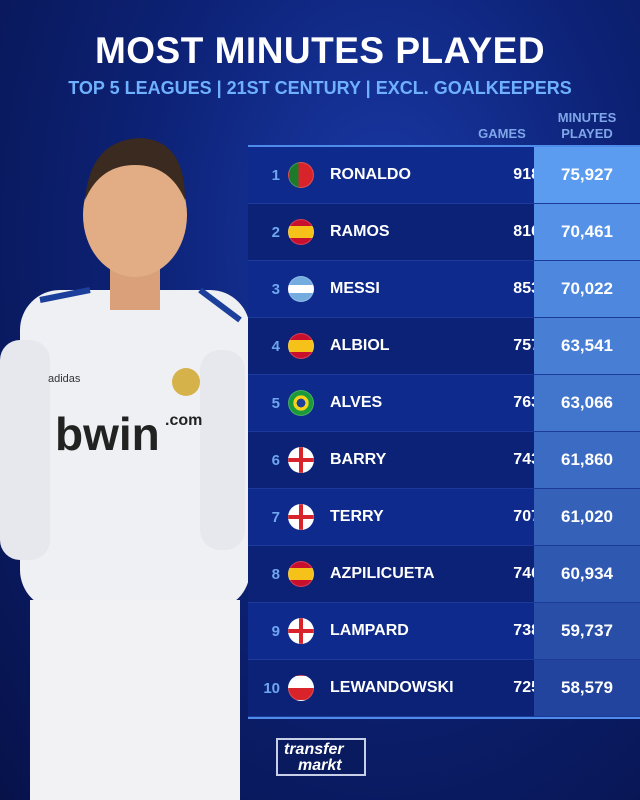 This screenshot has height=800, width=640. Describe the element at coordinates (301, 403) in the screenshot. I see `brazil-flag-icon` at that location.